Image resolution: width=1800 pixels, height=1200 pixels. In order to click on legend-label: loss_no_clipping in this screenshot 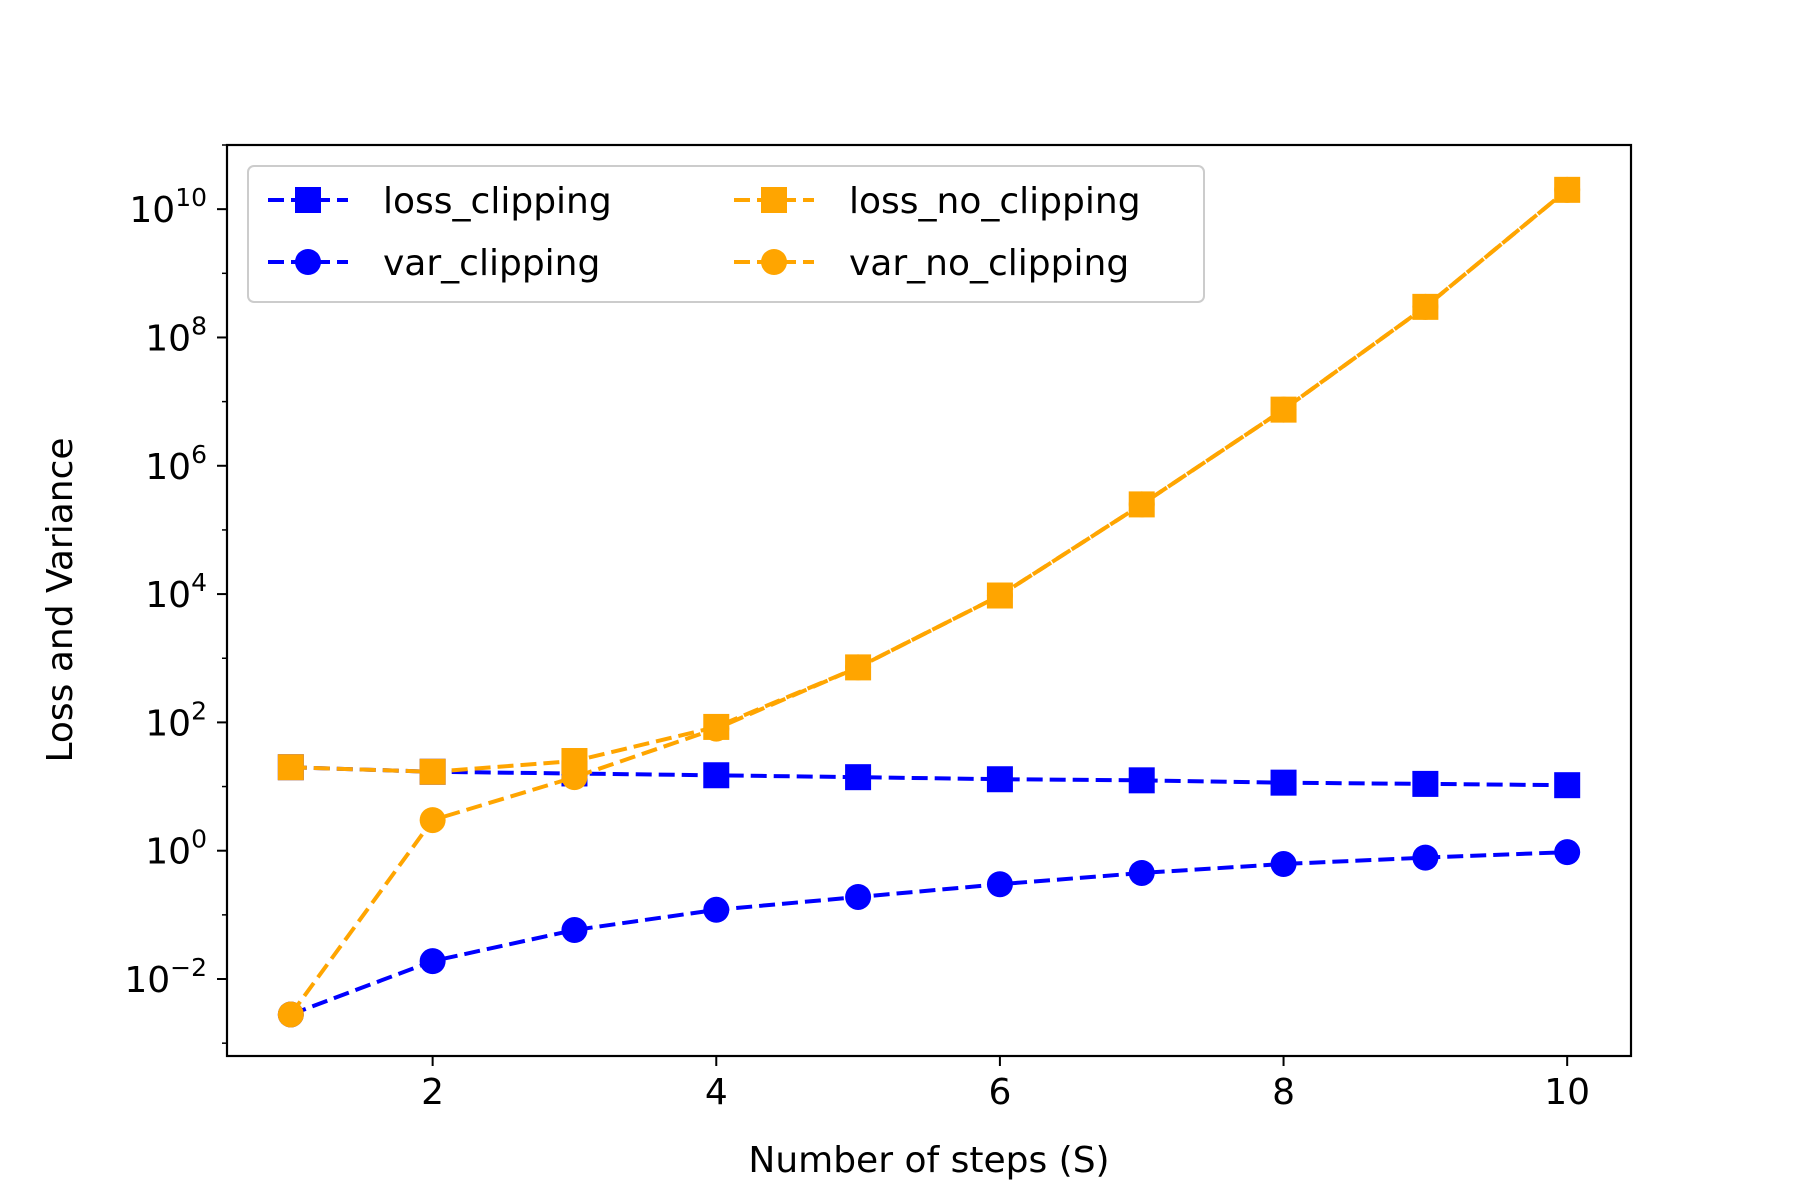, I will do `click(995, 201)`.